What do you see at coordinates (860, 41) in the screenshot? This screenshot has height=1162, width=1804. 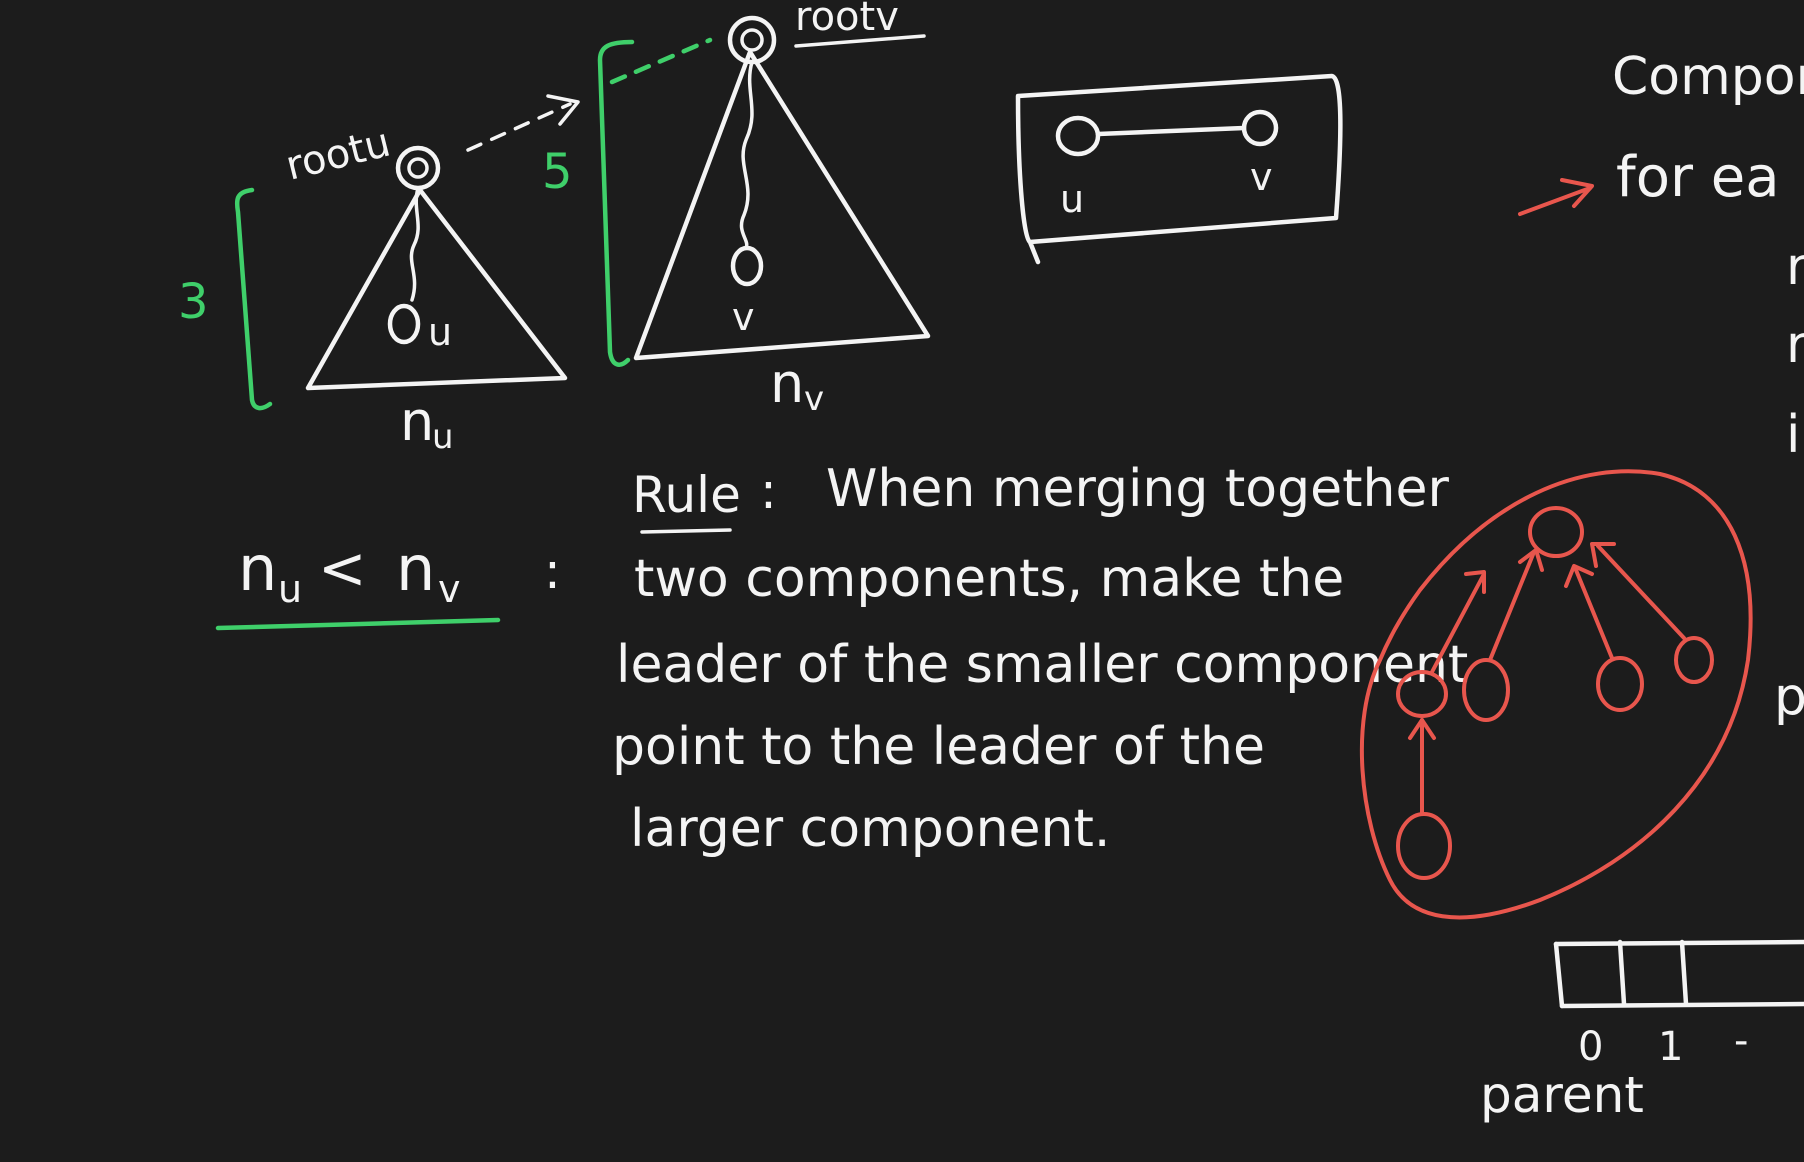 I see `right-root-underline` at bounding box center [860, 41].